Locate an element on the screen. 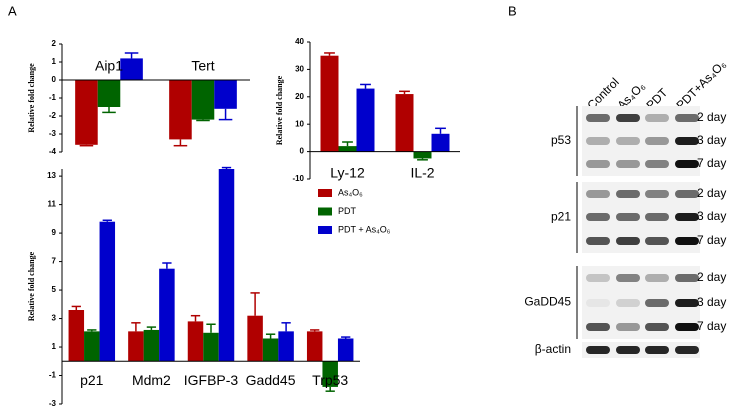 Image resolution: width=743 pixels, height=414 pixels. x-category-label: Ly-12 is located at coordinates (347, 172).